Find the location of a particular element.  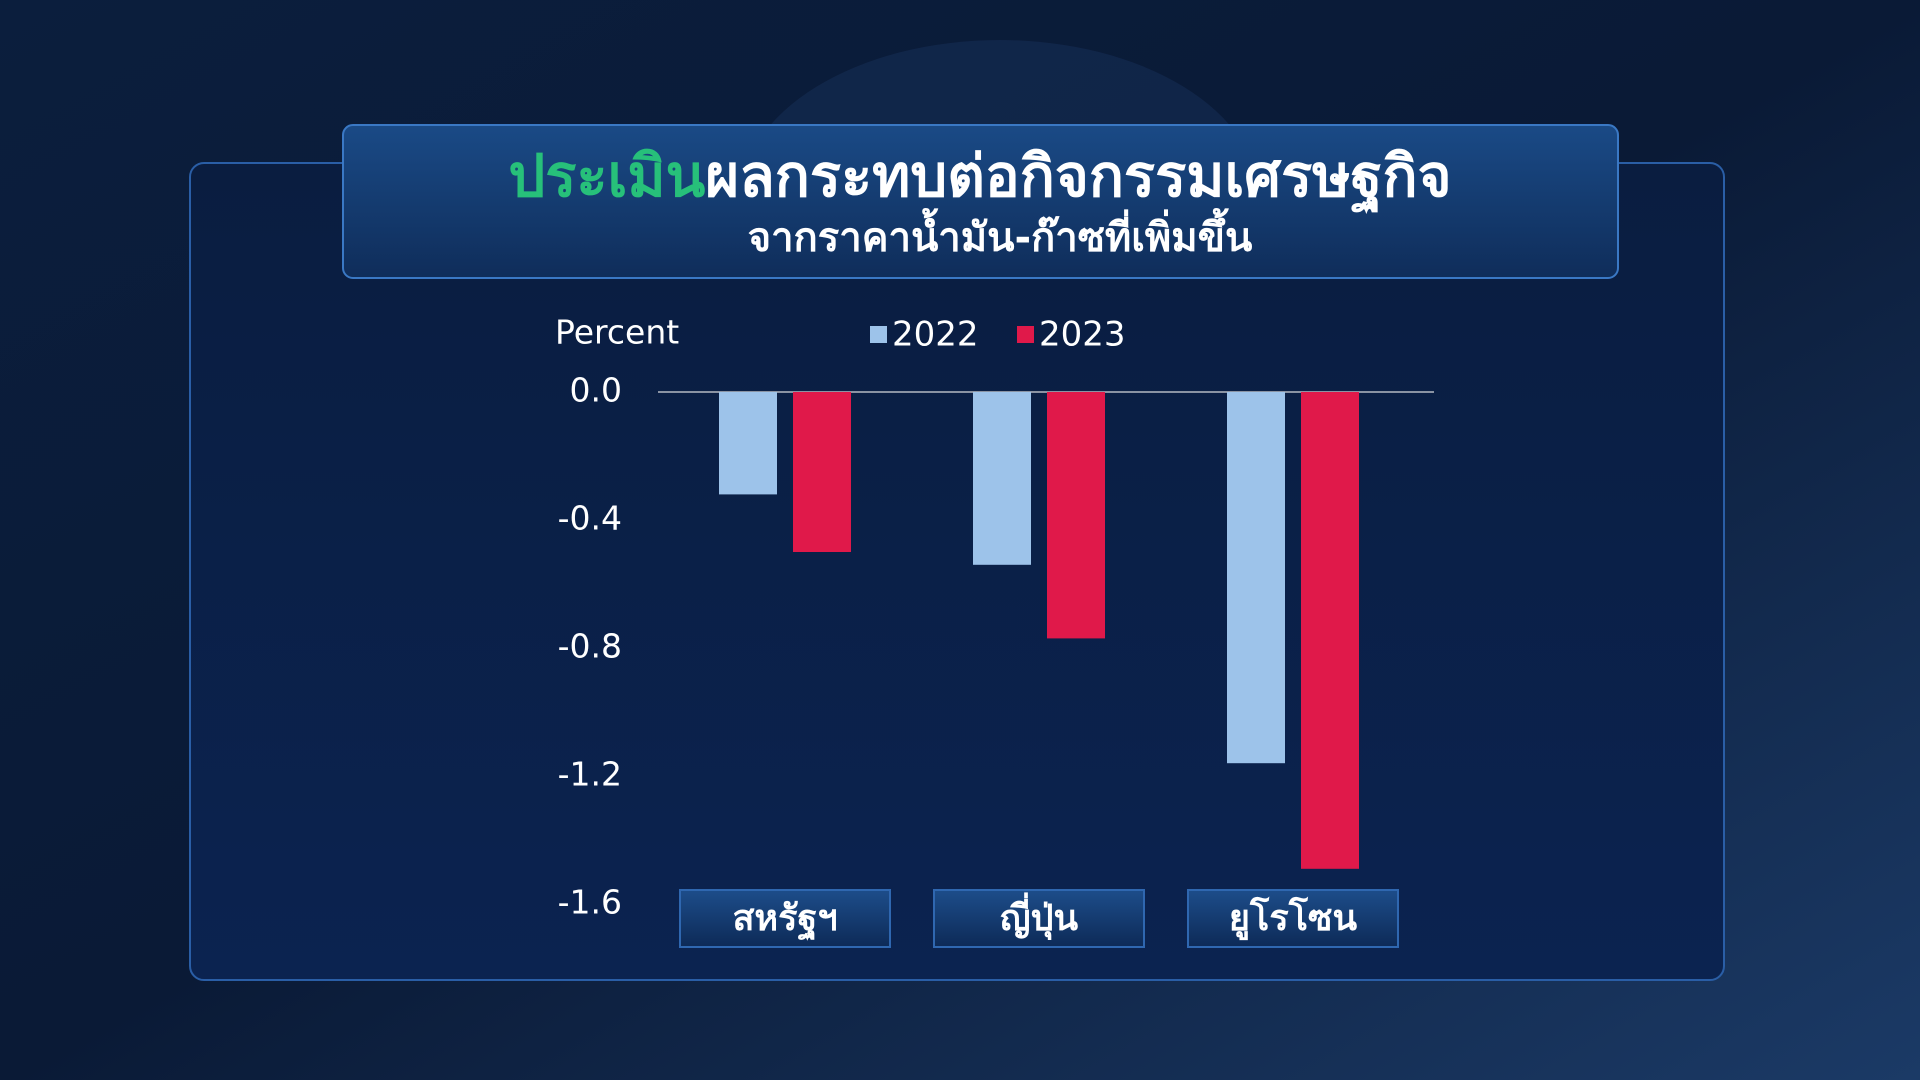

y-tick-label: -1.2 is located at coordinates (590, 774).